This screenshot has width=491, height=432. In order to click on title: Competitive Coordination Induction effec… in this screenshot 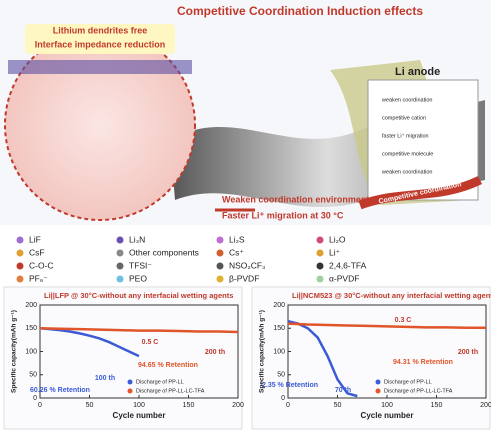, I will do `click(300, 11)`.